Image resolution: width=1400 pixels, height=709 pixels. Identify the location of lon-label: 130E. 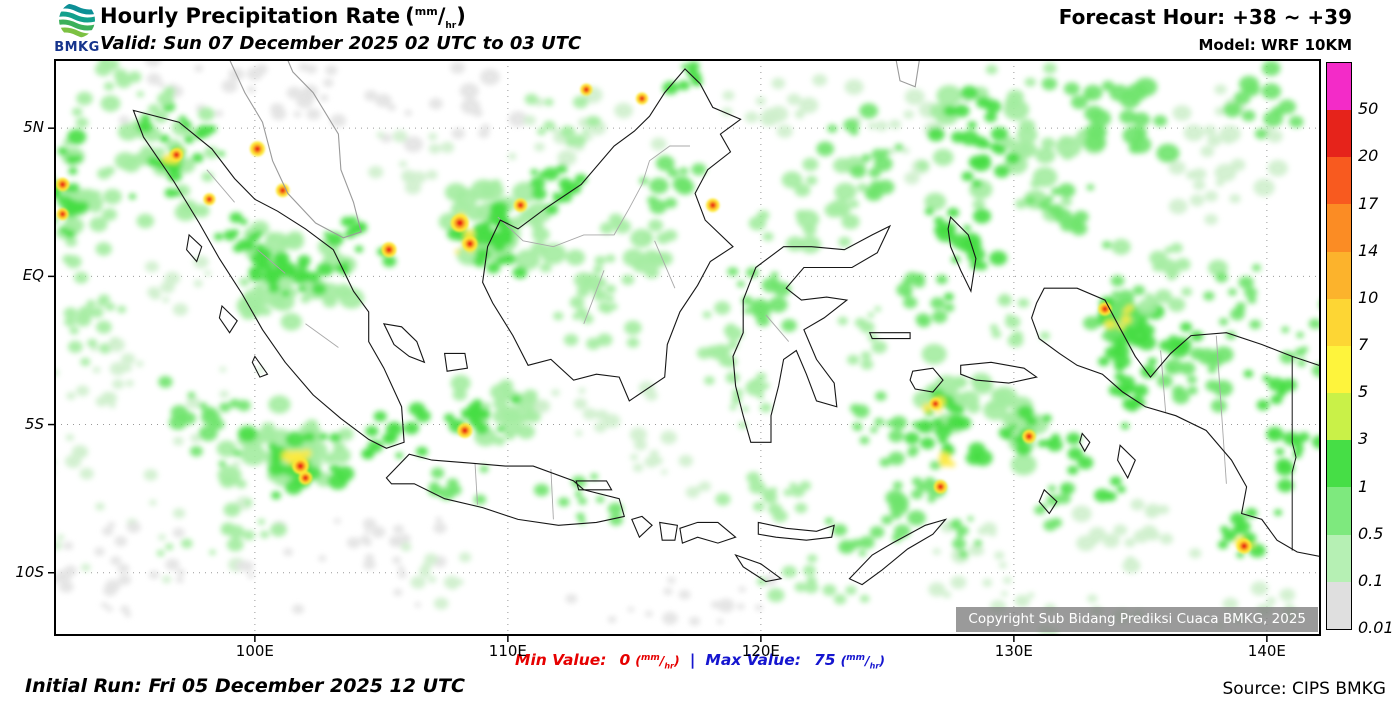
(1013, 651).